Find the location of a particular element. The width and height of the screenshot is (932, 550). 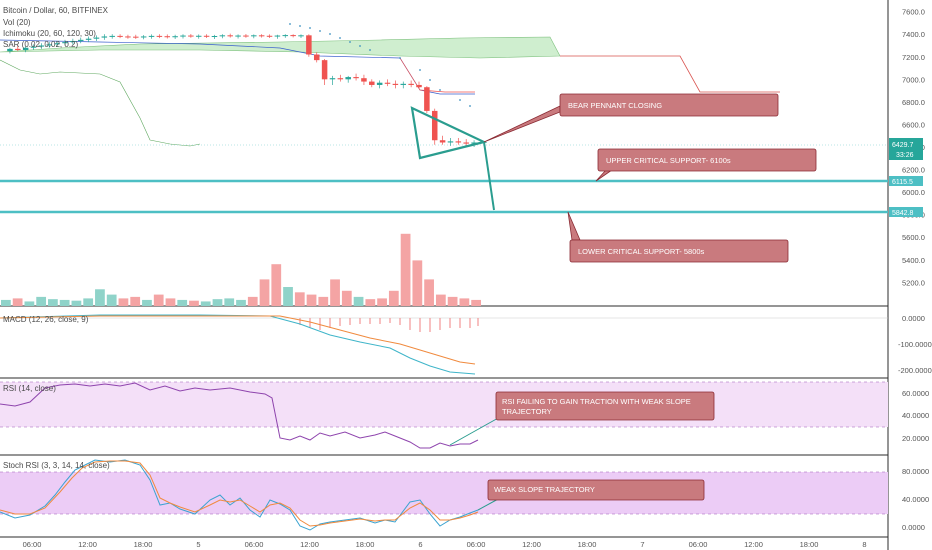

stoch-tick: 80.0000 is located at coordinates (915, 471).